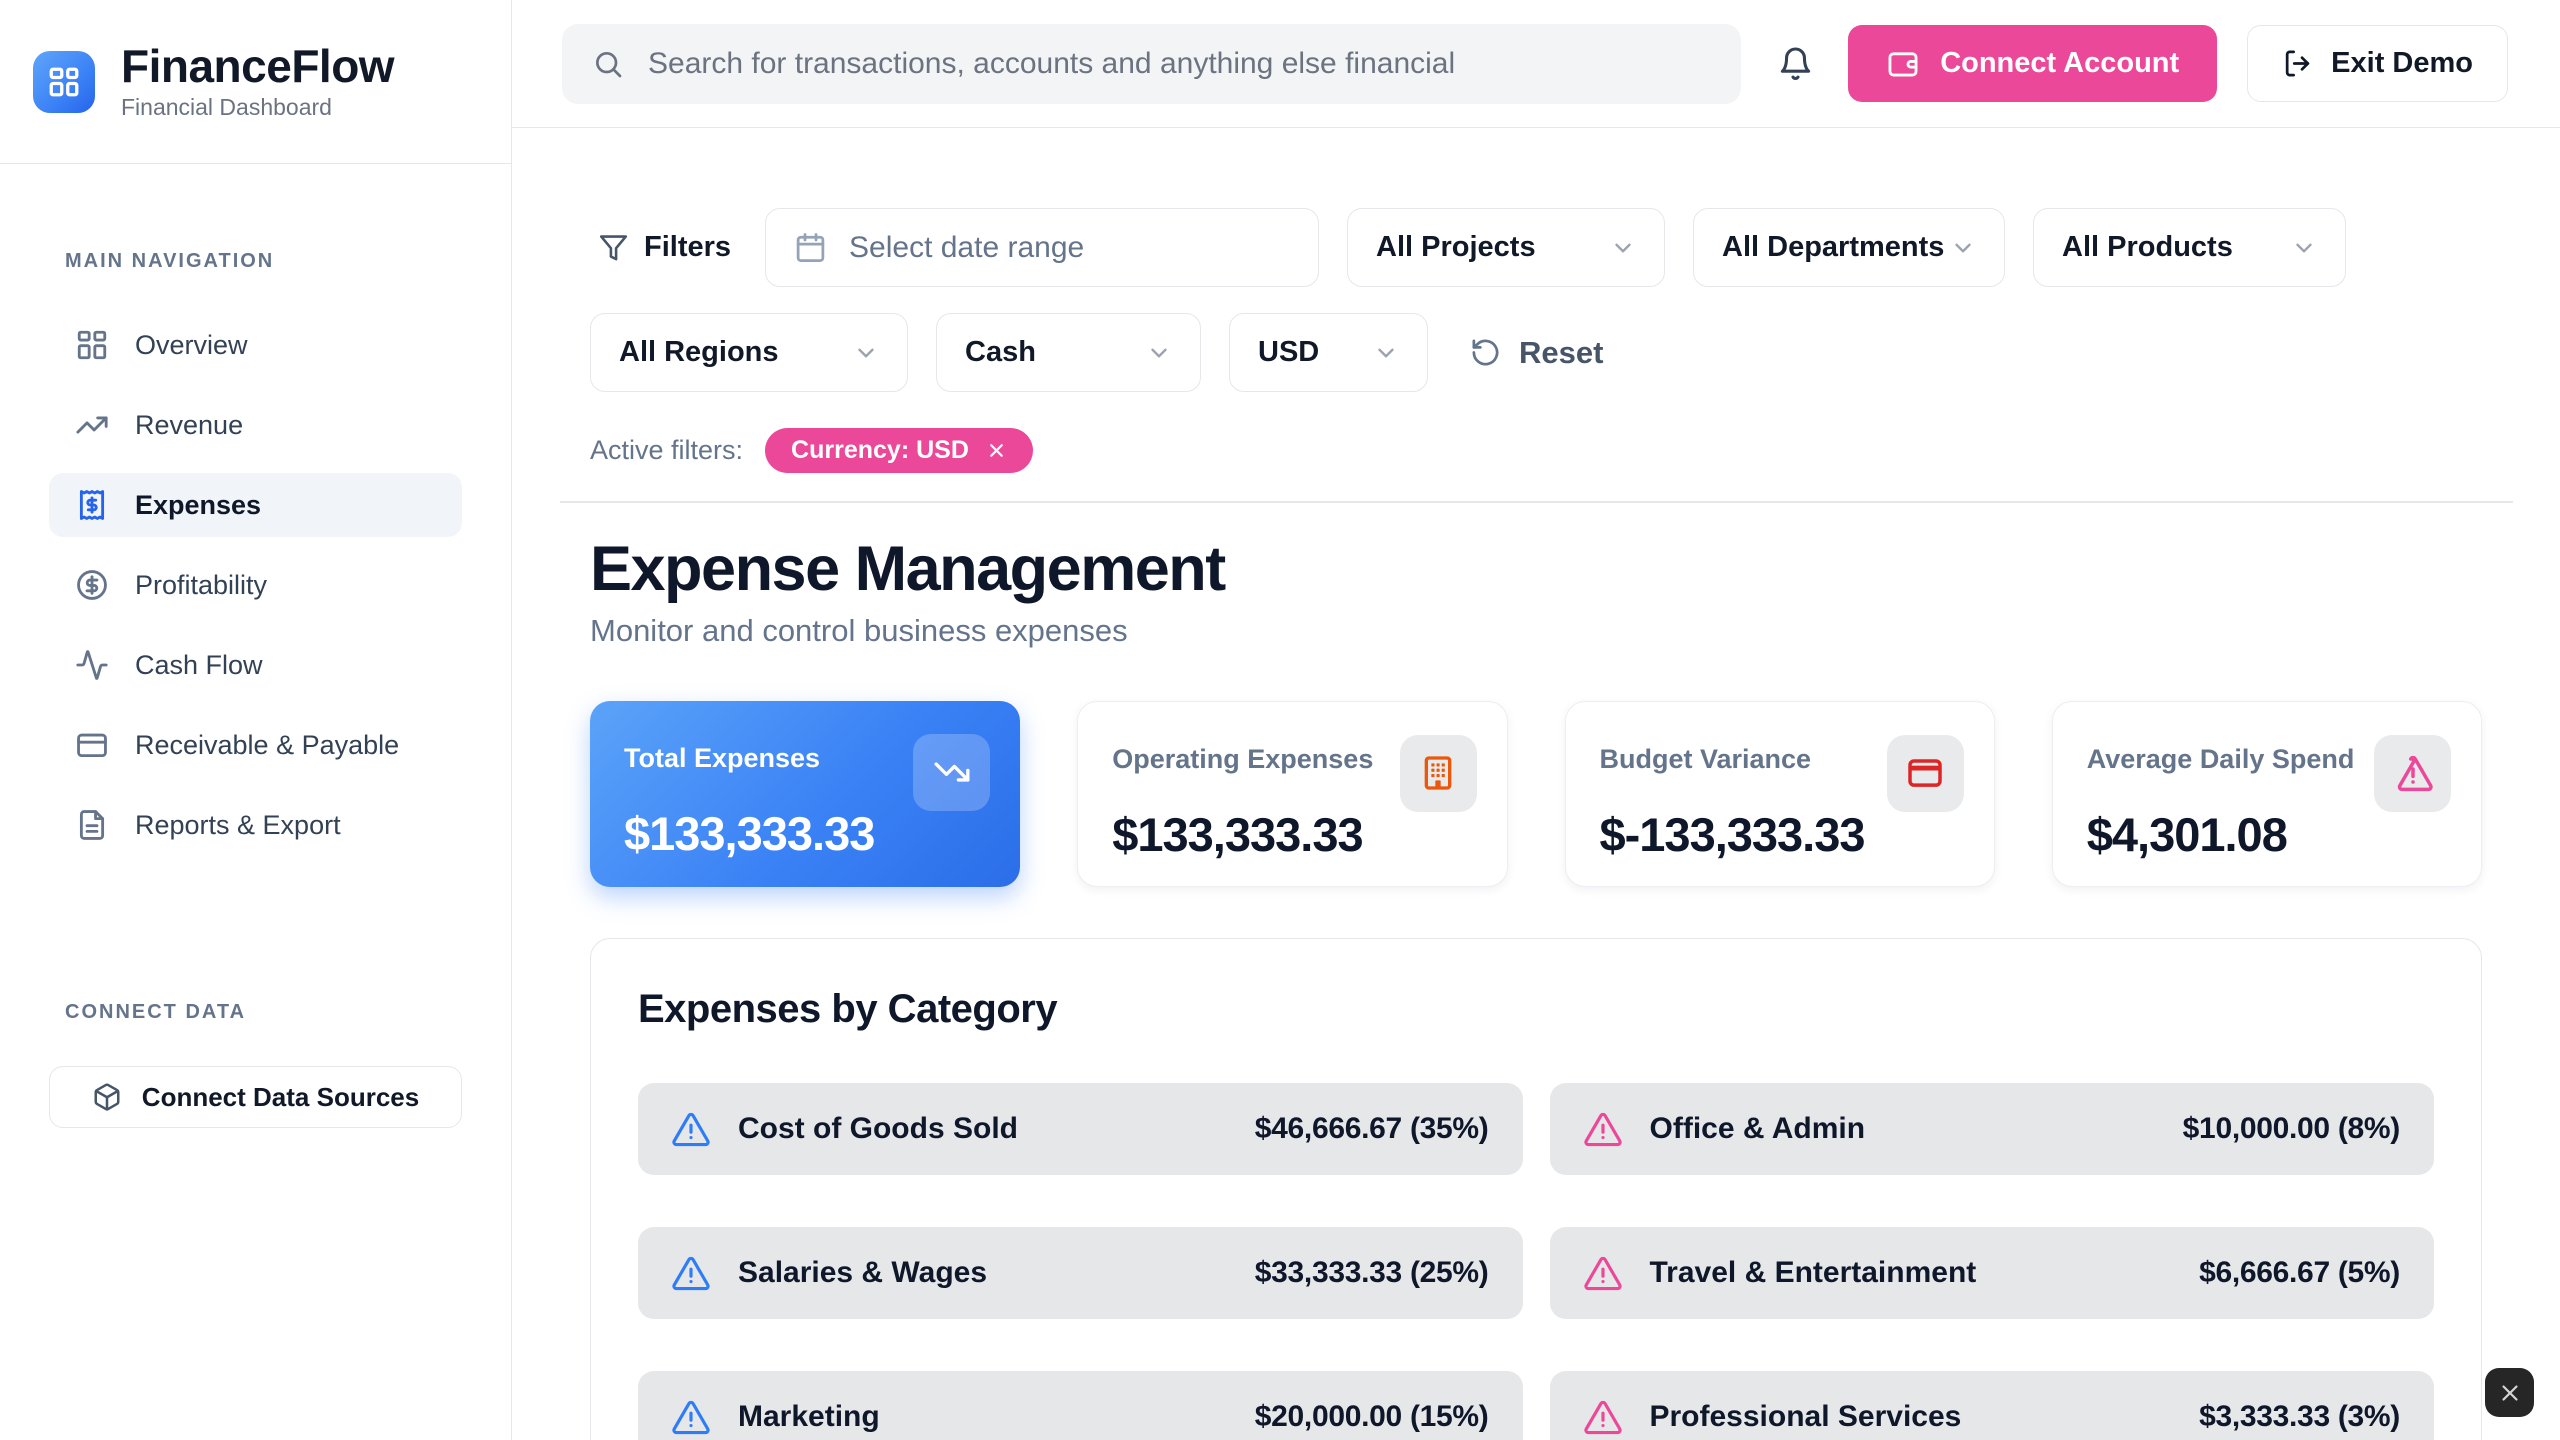 This screenshot has height=1440, width=2560. I want to click on exit-demo-button: Exit Demo, so click(2377, 63).